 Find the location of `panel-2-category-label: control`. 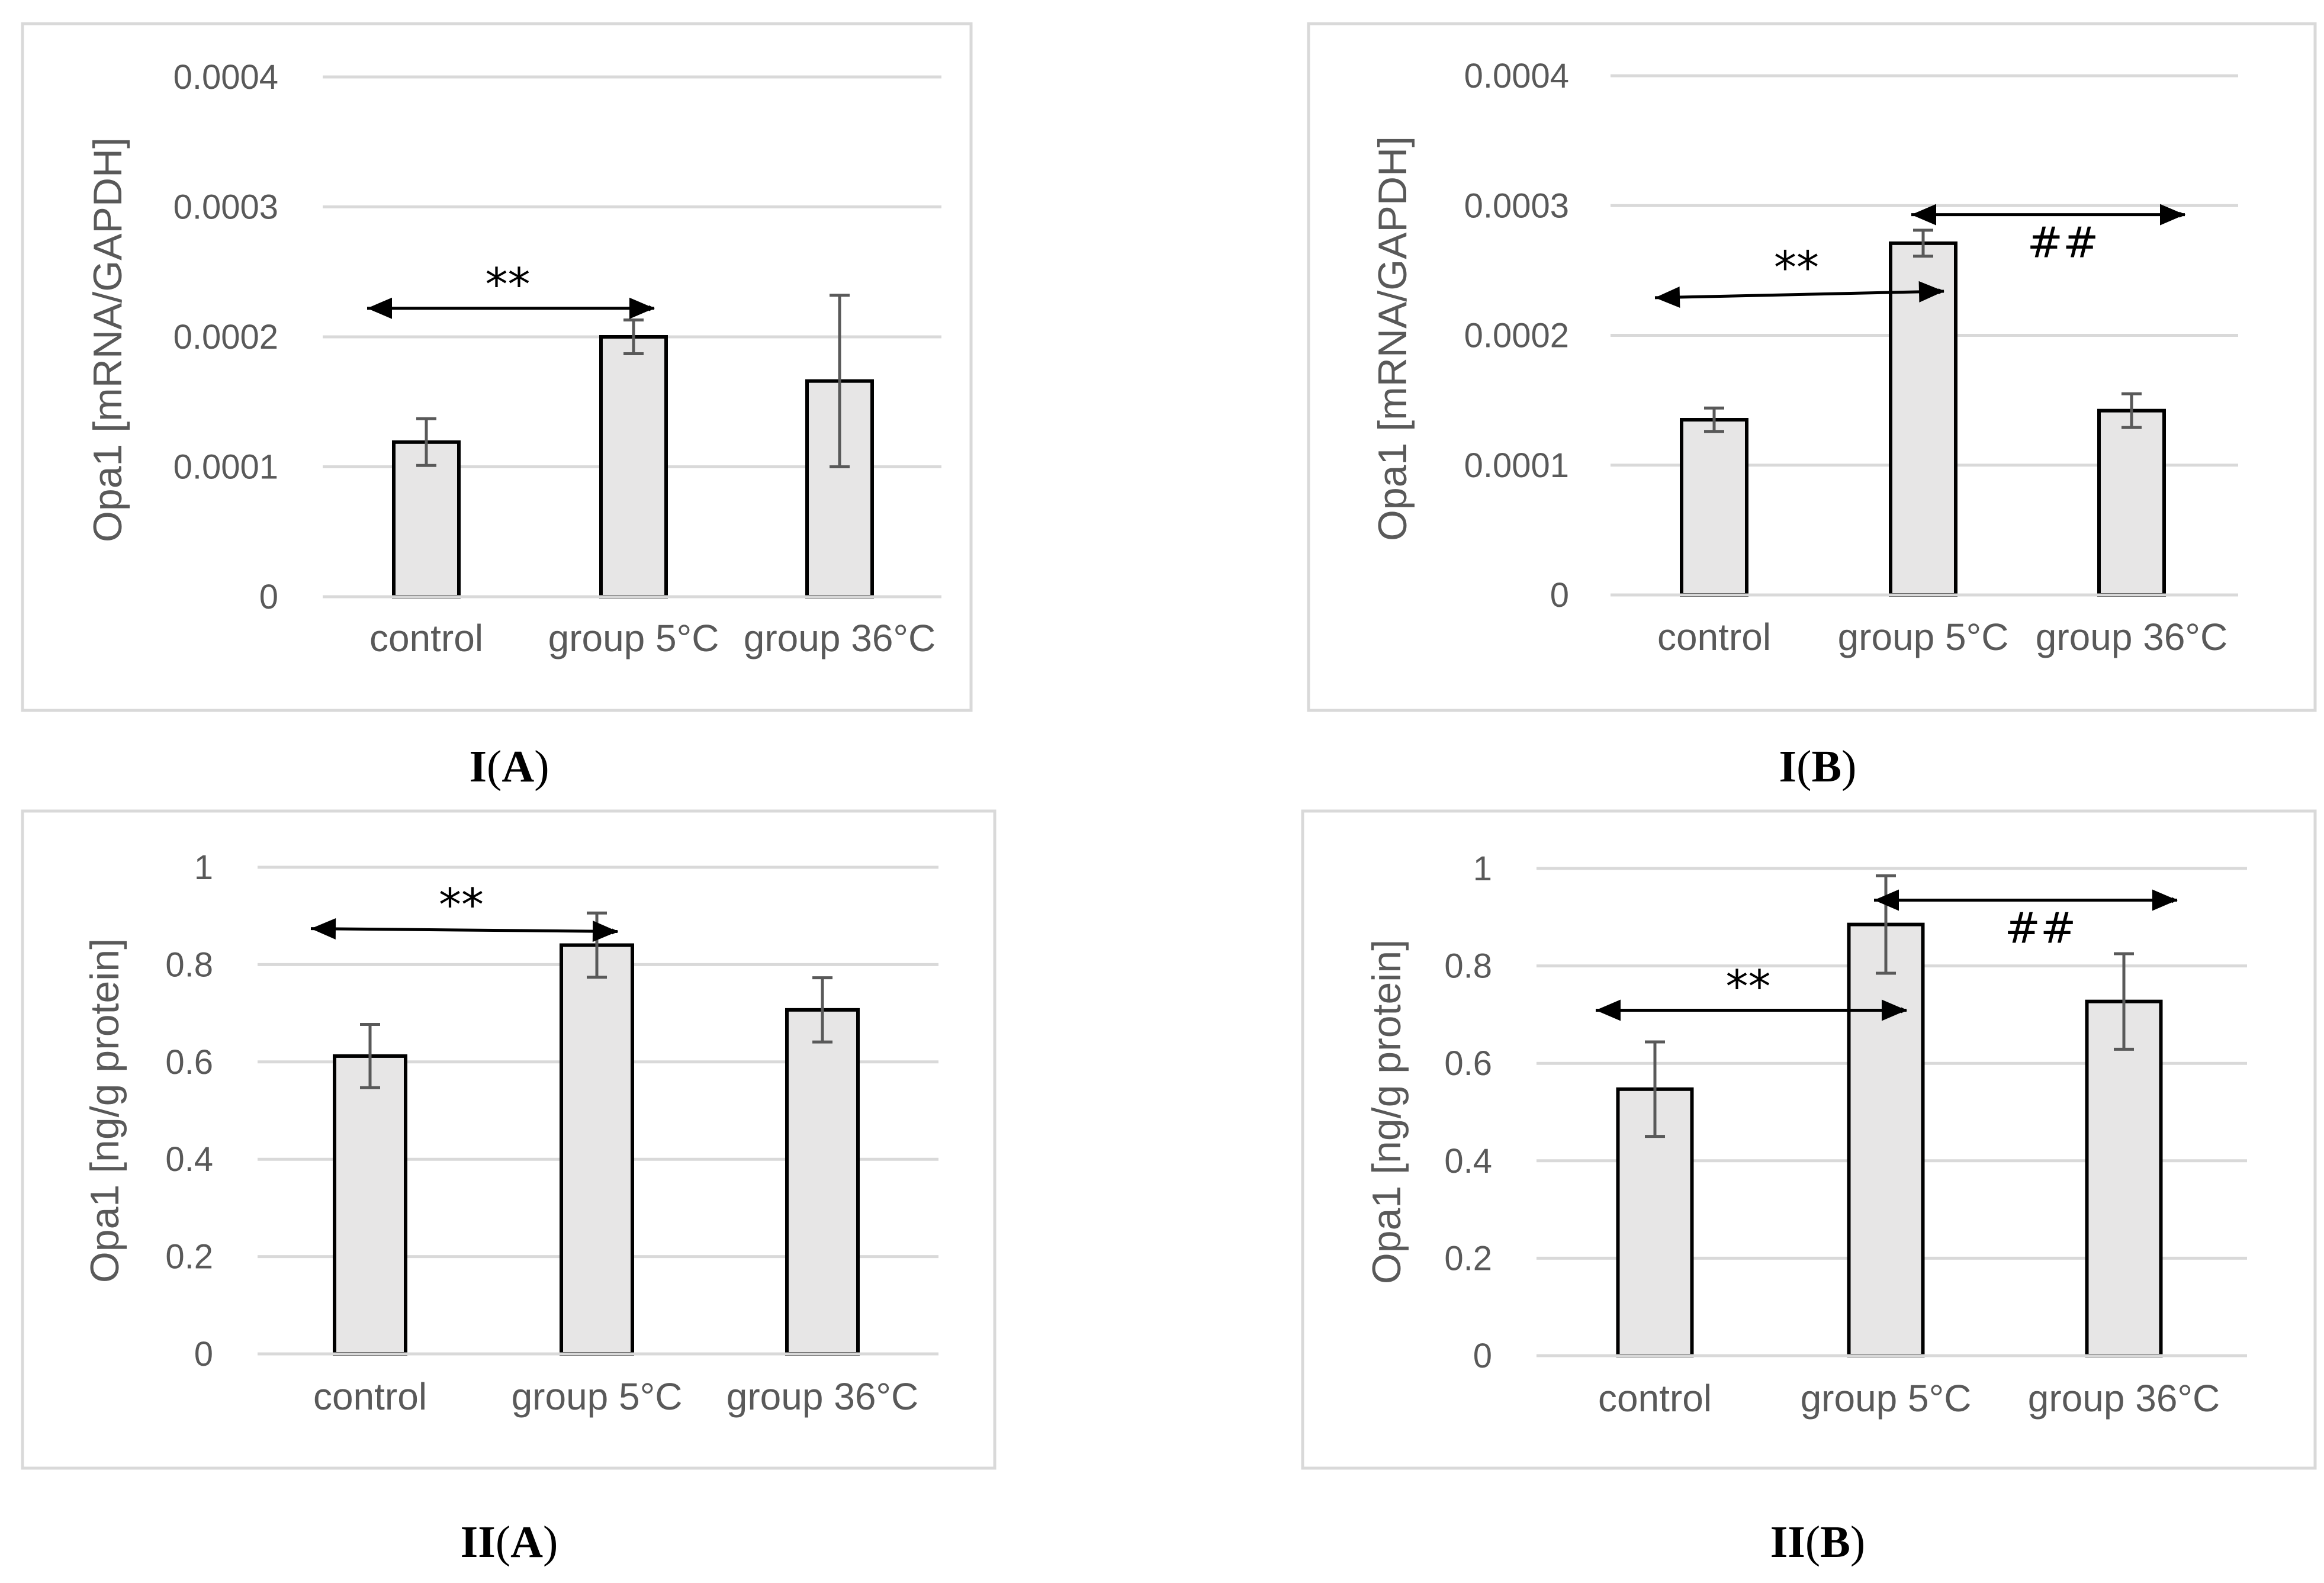

panel-2-category-label: control is located at coordinates (1714, 637).